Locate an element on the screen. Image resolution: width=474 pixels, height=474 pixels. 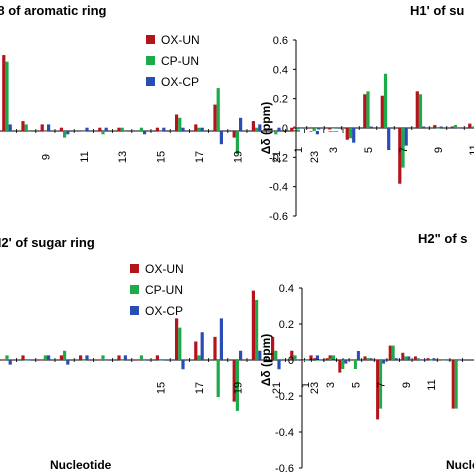
y-tick-label: 0.6 is located at coordinates (280, 41).